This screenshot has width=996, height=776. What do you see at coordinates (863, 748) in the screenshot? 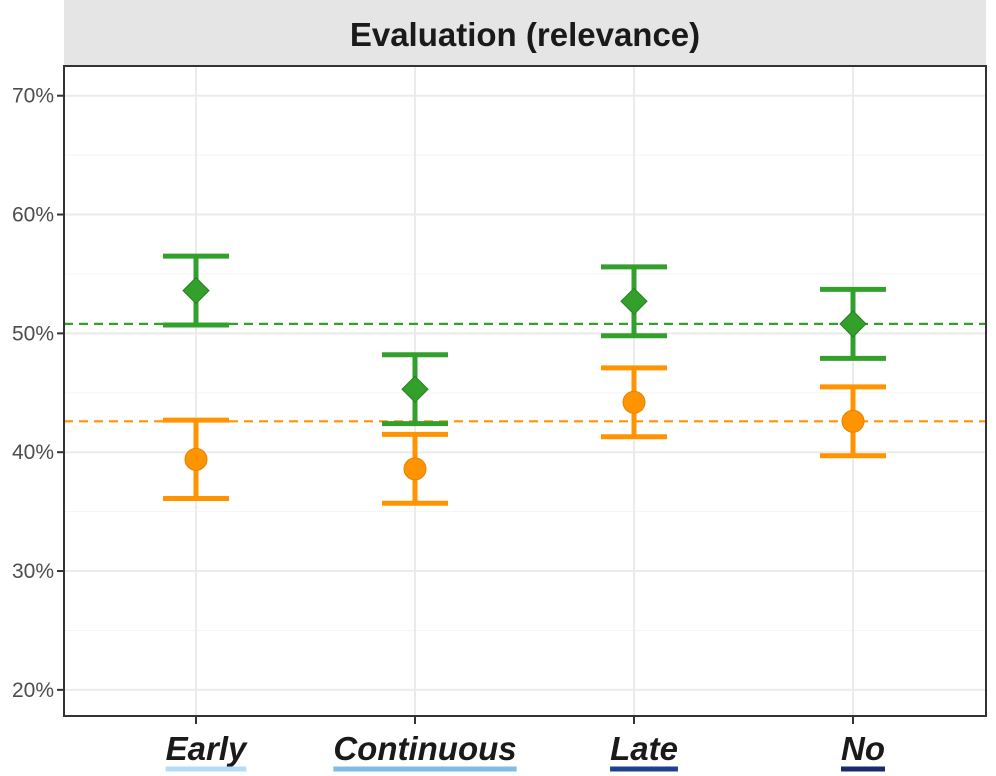
I see `x-category-label: No` at bounding box center [863, 748].